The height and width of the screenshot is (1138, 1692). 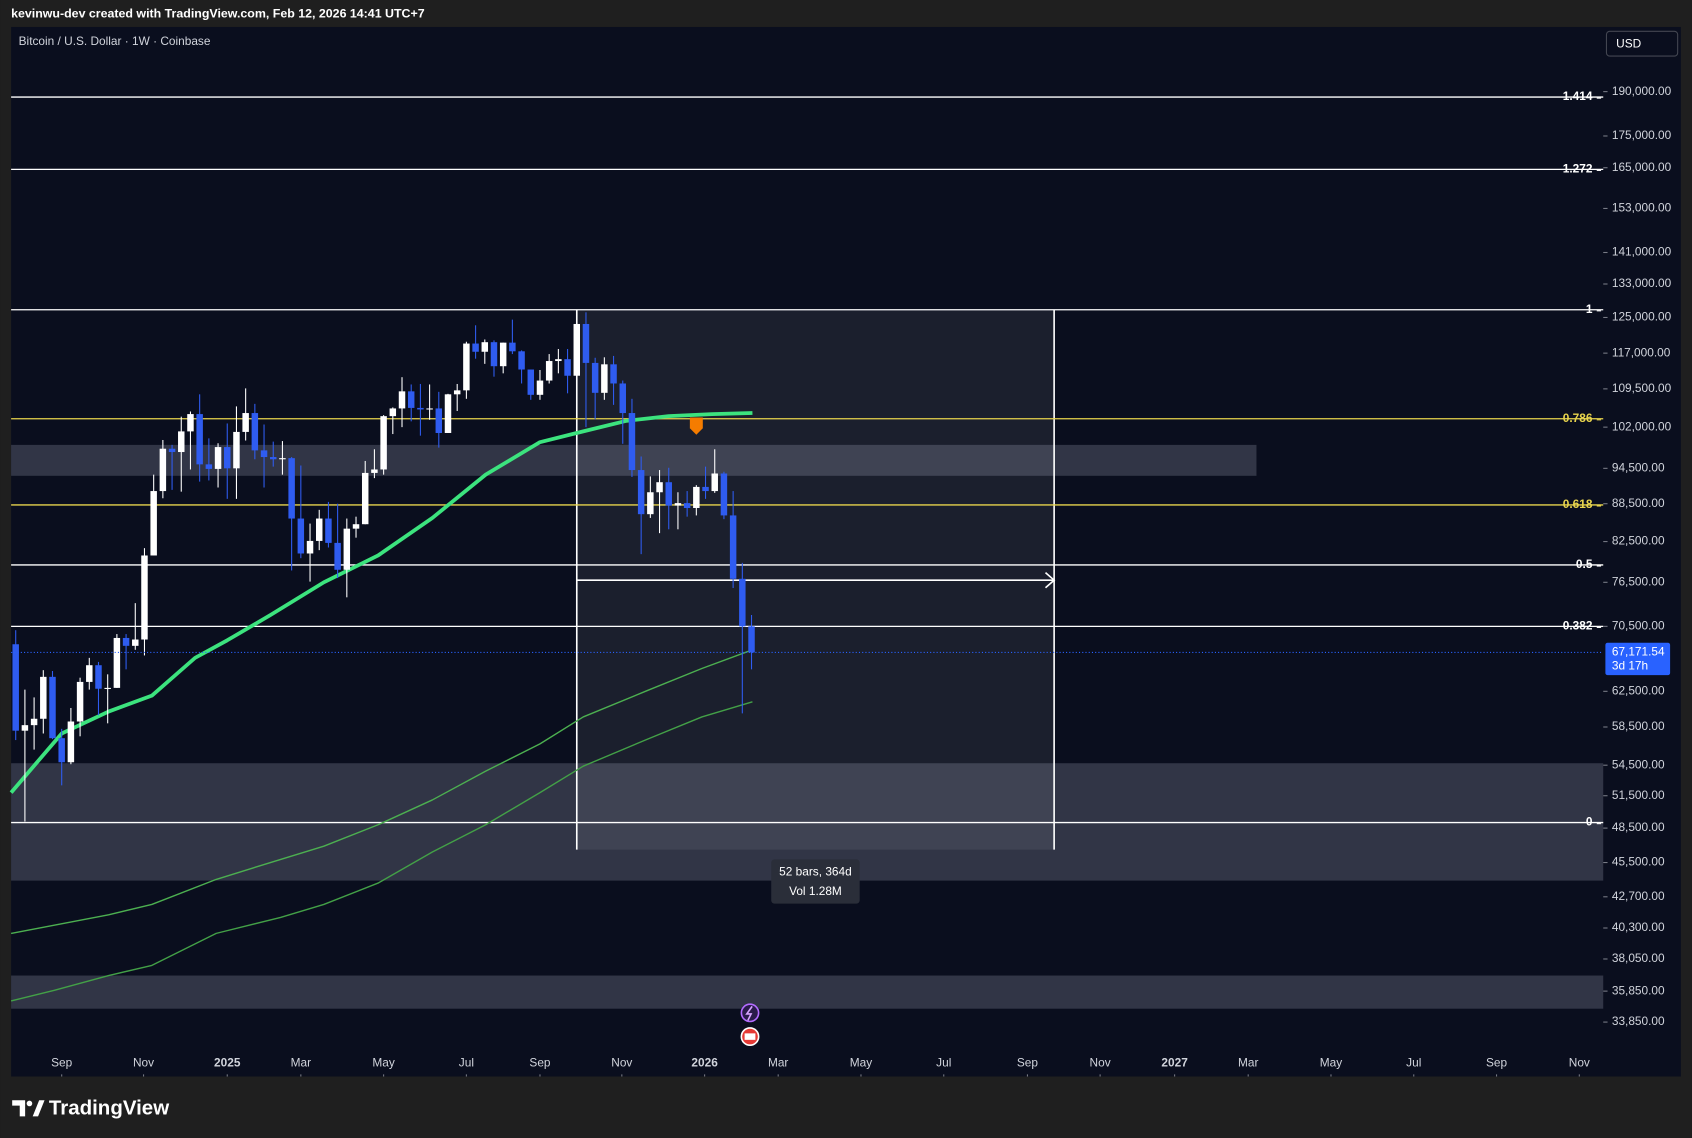 I want to click on currency-label: USD, so click(x=1628, y=43).